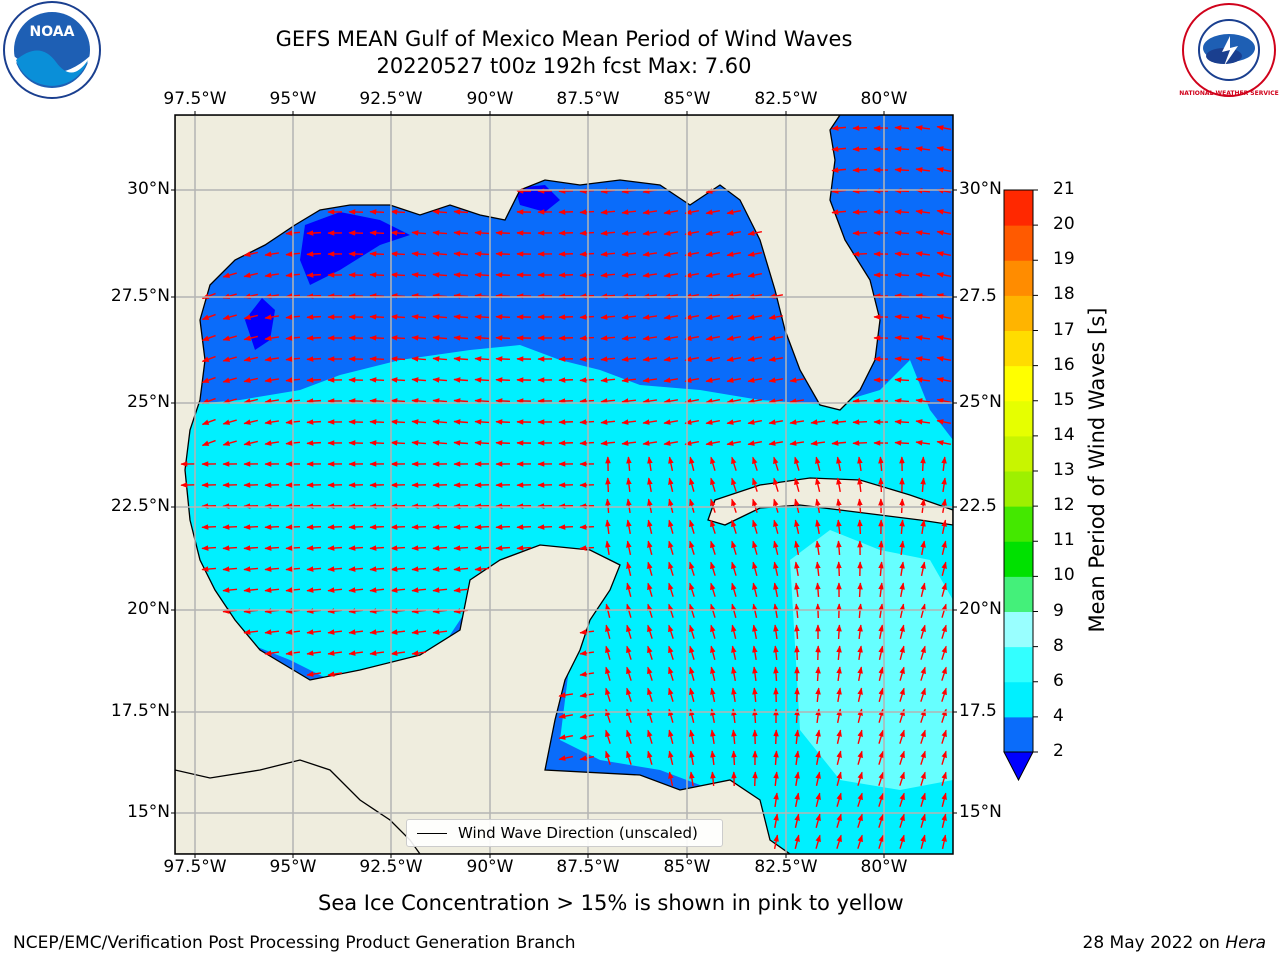 The width and height of the screenshot is (1280, 960). I want to click on colorbar-segment, so click(1018, 664).